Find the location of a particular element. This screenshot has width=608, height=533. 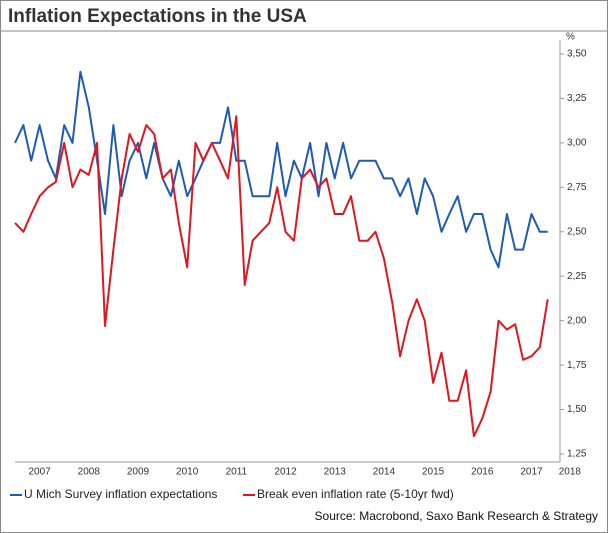

y-tick-label: 3,25 is located at coordinates (577, 98).